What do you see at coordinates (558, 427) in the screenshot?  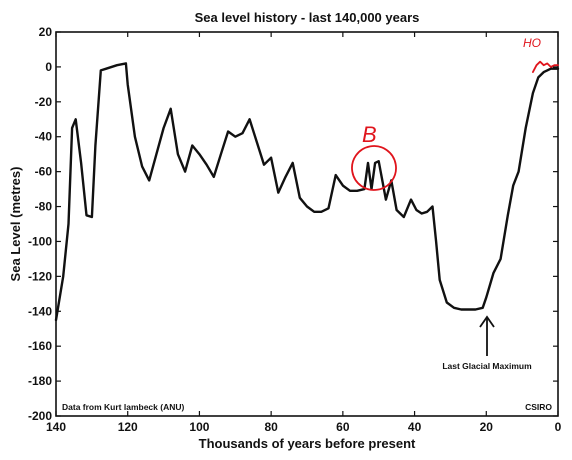 I see `x-tick-label: 0` at bounding box center [558, 427].